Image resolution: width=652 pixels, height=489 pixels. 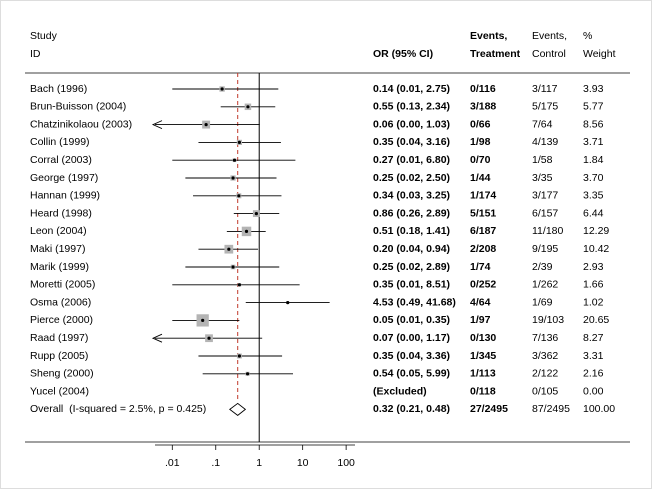 What do you see at coordinates (480, 320) in the screenshot?
I see `events-treatment: 1/97` at bounding box center [480, 320].